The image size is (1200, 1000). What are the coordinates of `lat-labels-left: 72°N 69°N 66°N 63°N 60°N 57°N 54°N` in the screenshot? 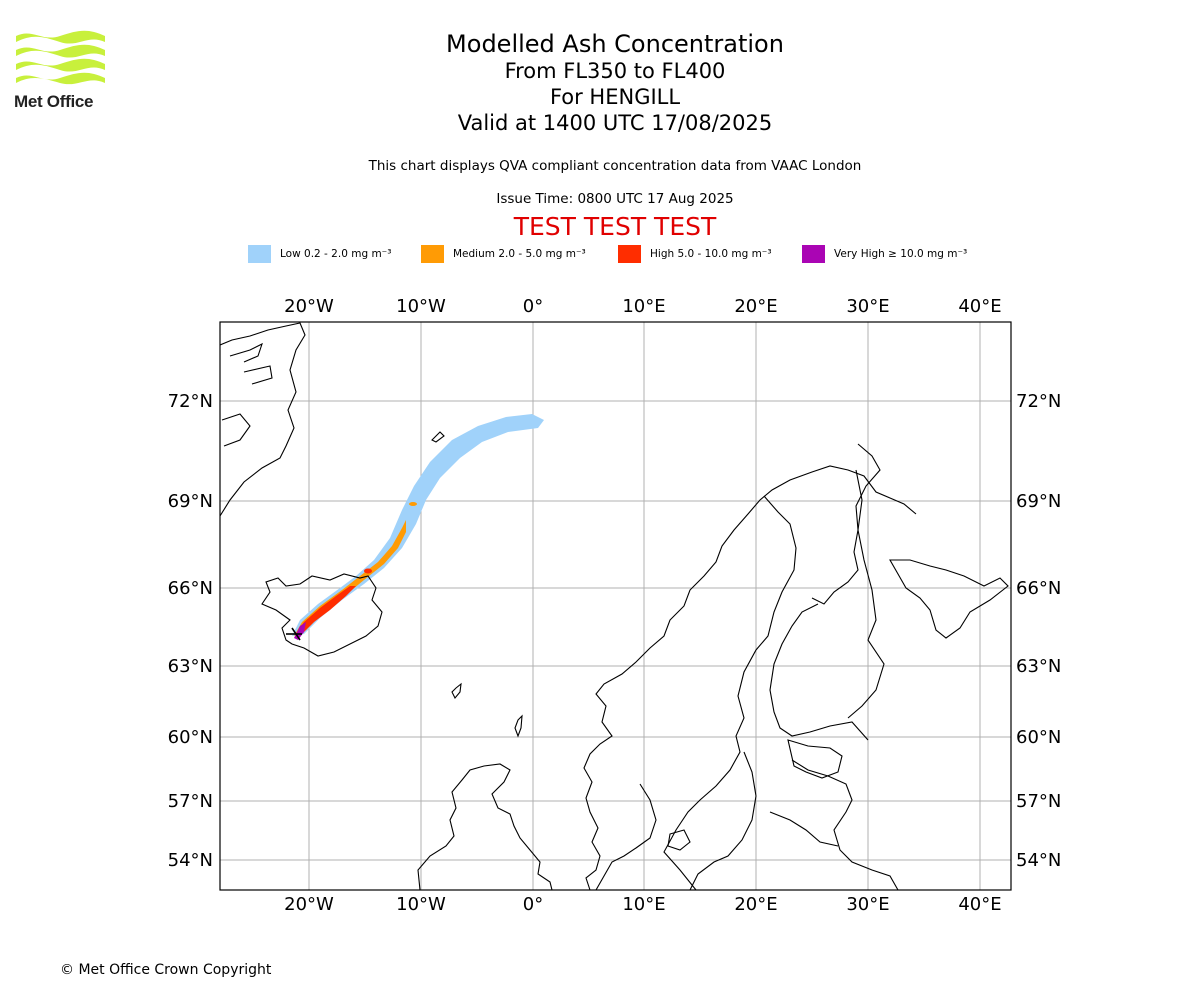 It's located at (190, 631).